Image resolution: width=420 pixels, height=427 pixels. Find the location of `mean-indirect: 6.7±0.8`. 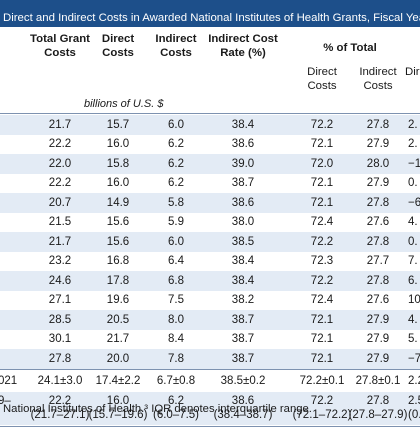

mean-indirect: 6.7±0.8 is located at coordinates (176, 380).